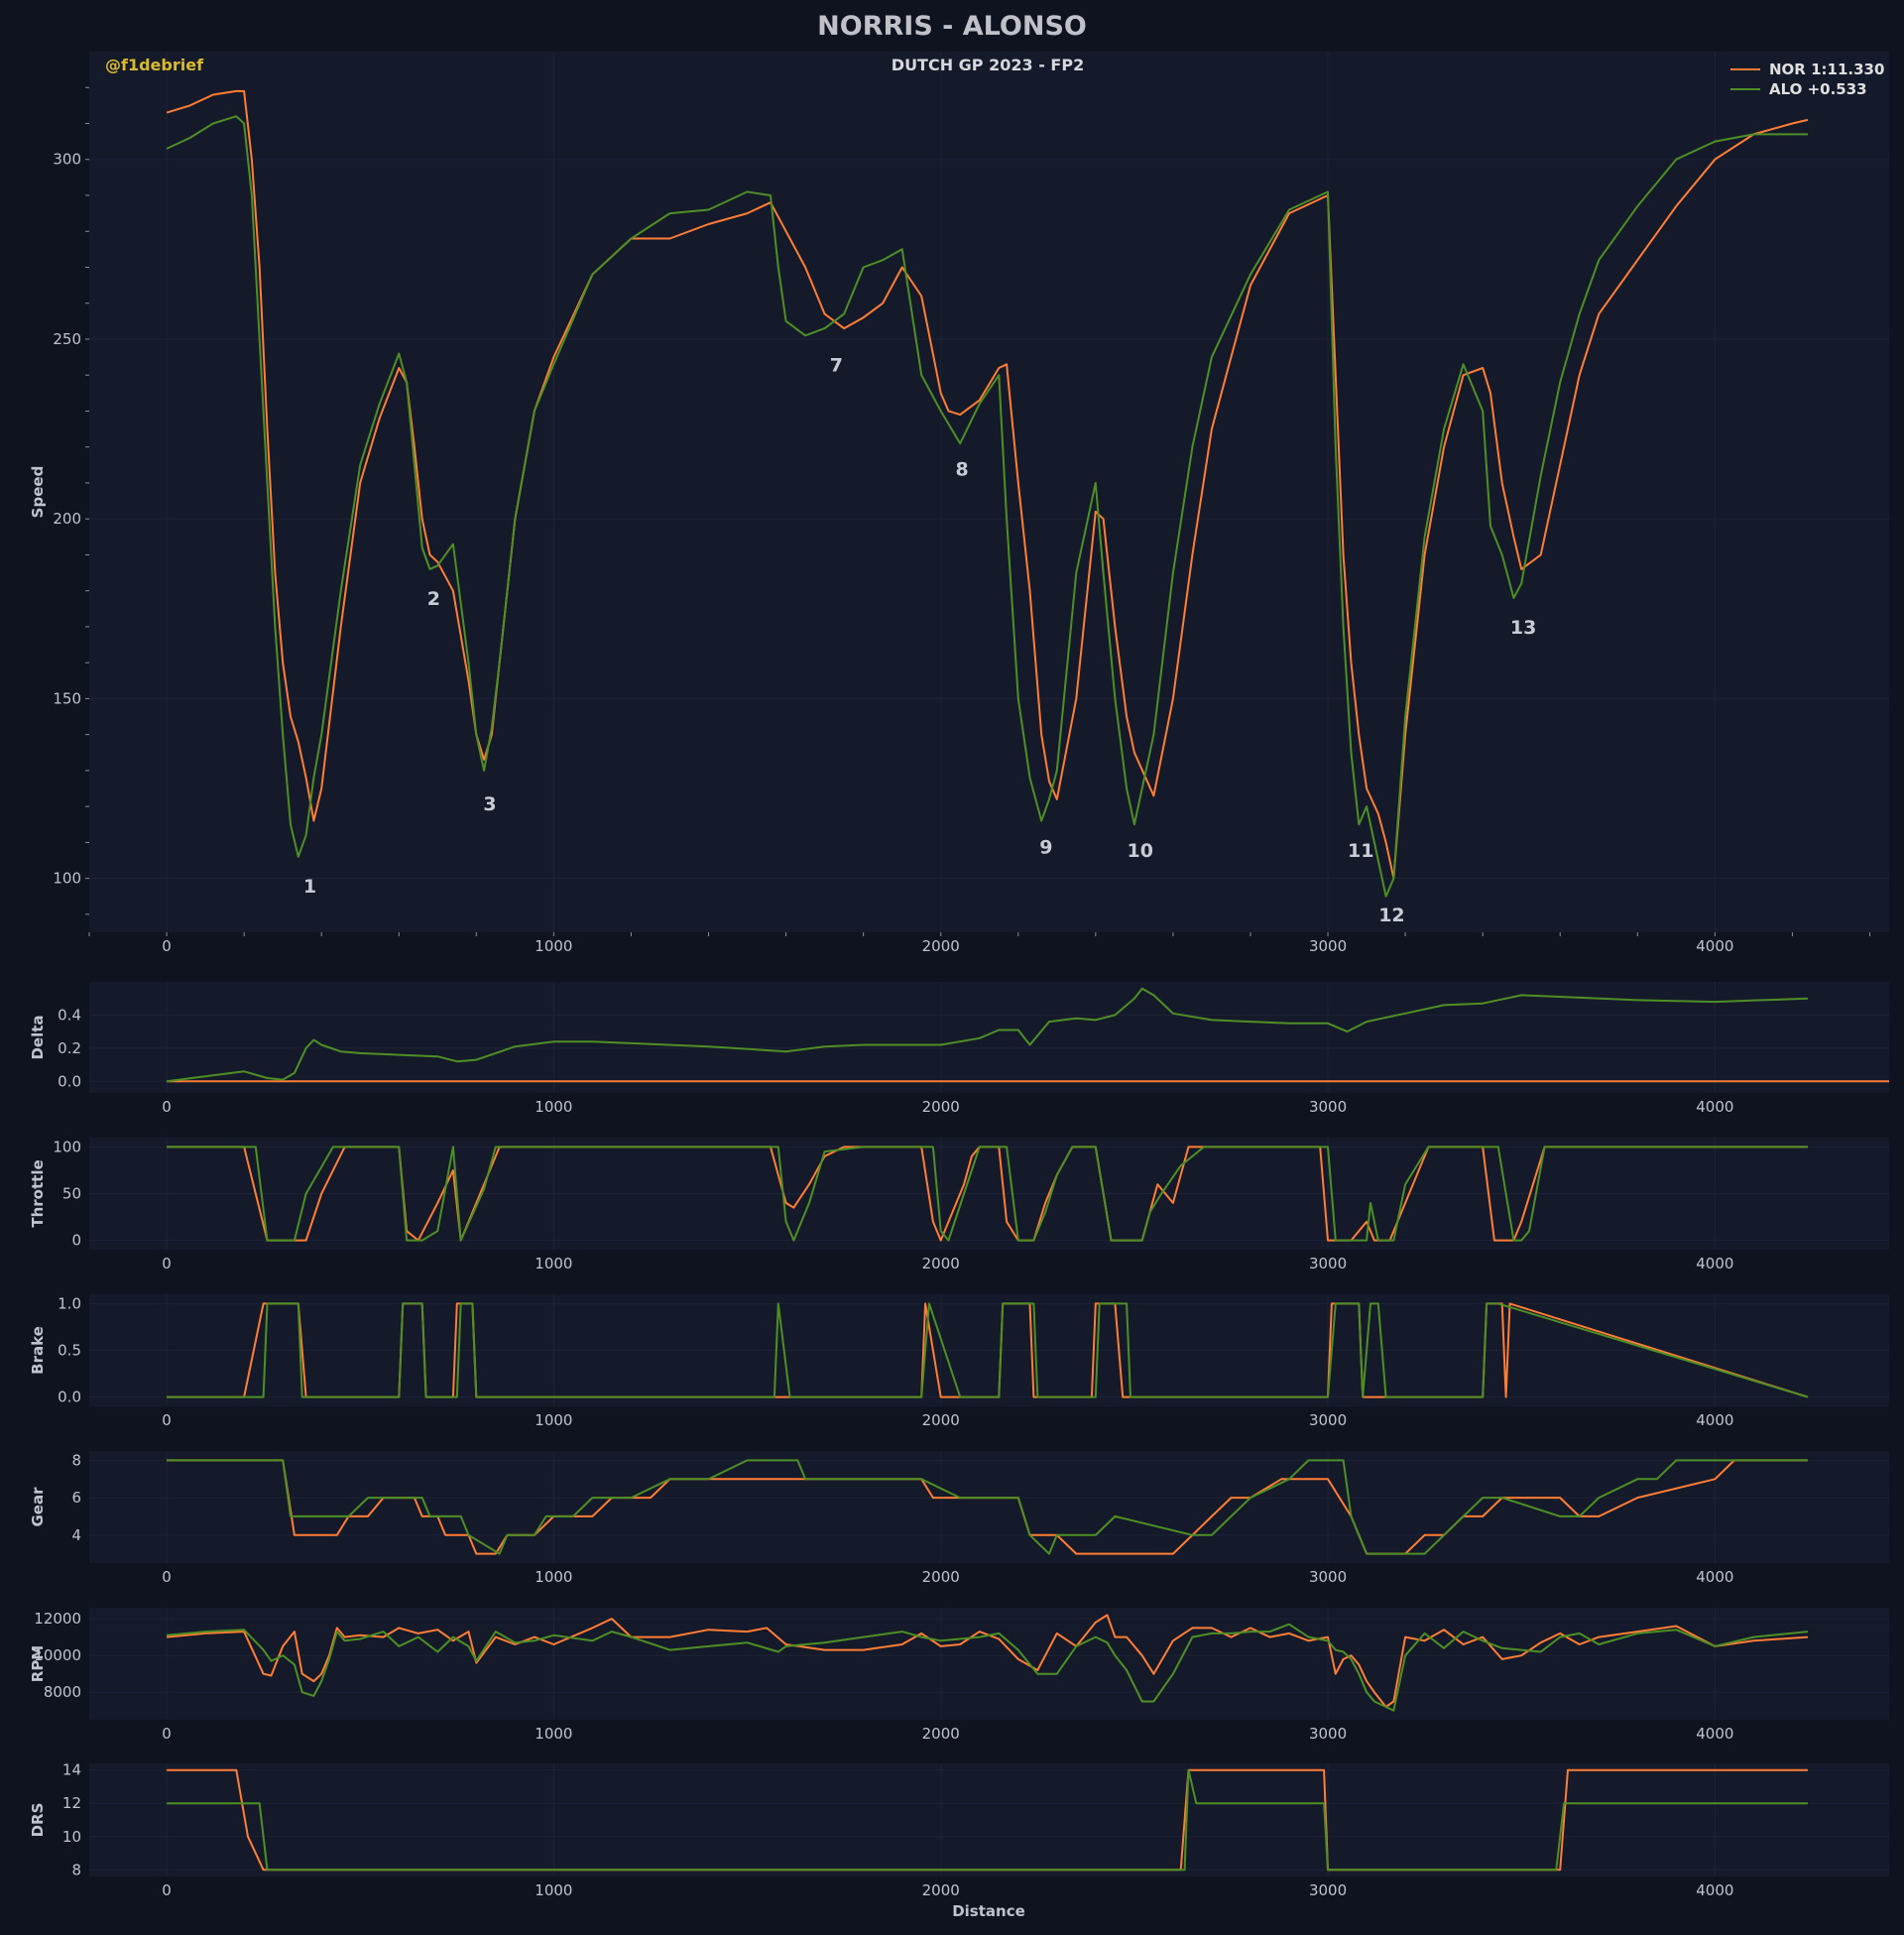  Describe the element at coordinates (71, 1770) in the screenshot. I see `y-tick-label: 14` at that location.